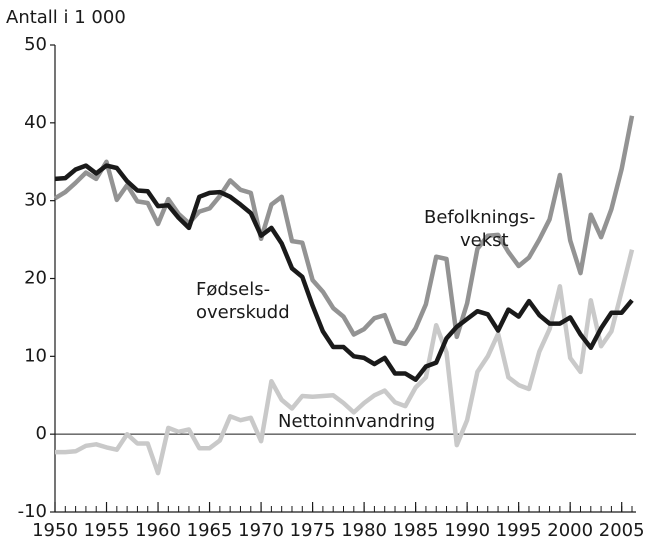  What do you see at coordinates (35, 44) in the screenshot?
I see `y-tick-label: 50` at bounding box center [35, 44].